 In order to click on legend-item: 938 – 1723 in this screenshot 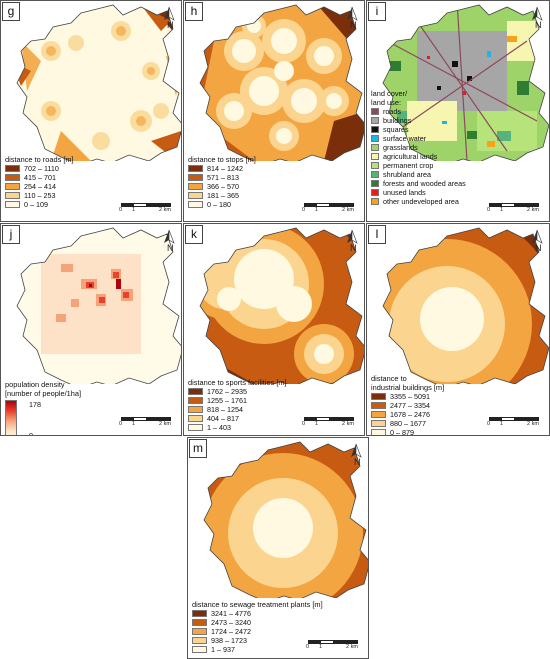, I will do `click(257, 640)`.